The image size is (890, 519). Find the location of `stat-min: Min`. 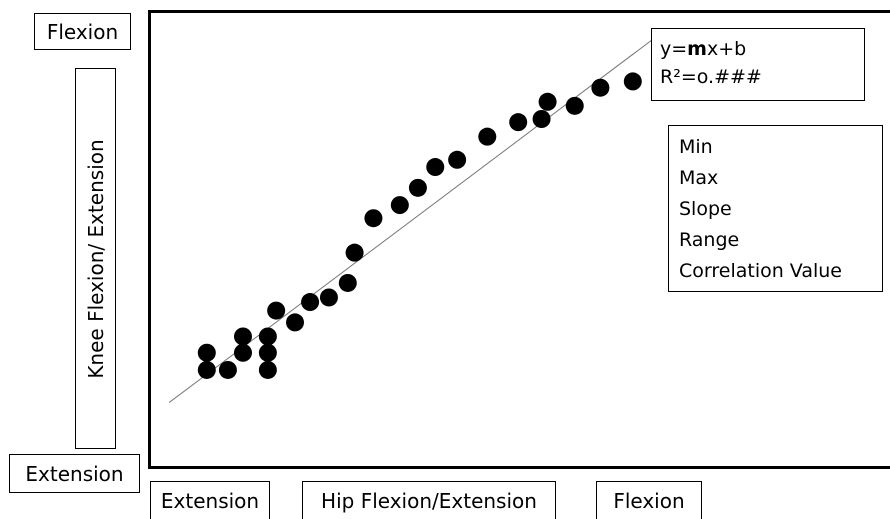

stat-min: Min is located at coordinates (696, 147).